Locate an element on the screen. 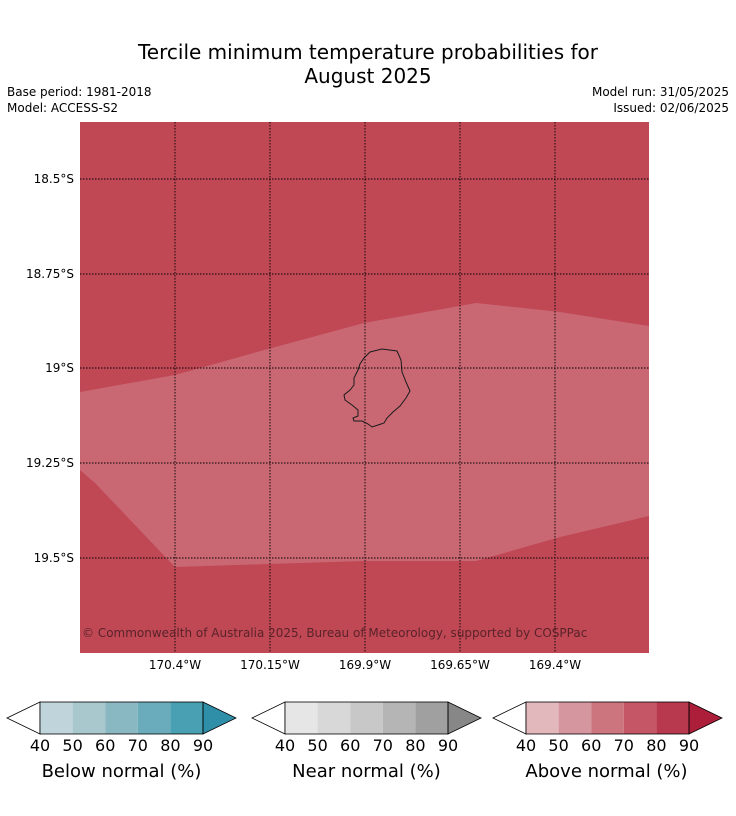 This screenshot has height=816, width=736. model-name-text: Model: ACCESS-S2 is located at coordinates (63, 108).